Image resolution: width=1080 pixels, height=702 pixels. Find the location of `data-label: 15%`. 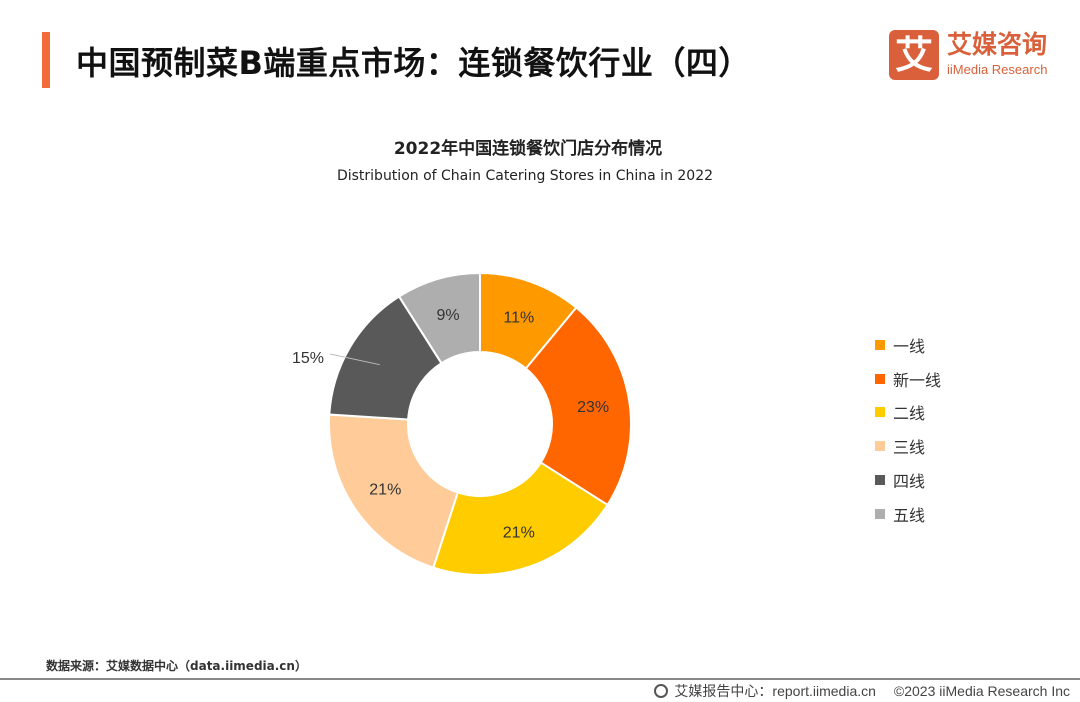

data-label: 15% is located at coordinates (308, 358).